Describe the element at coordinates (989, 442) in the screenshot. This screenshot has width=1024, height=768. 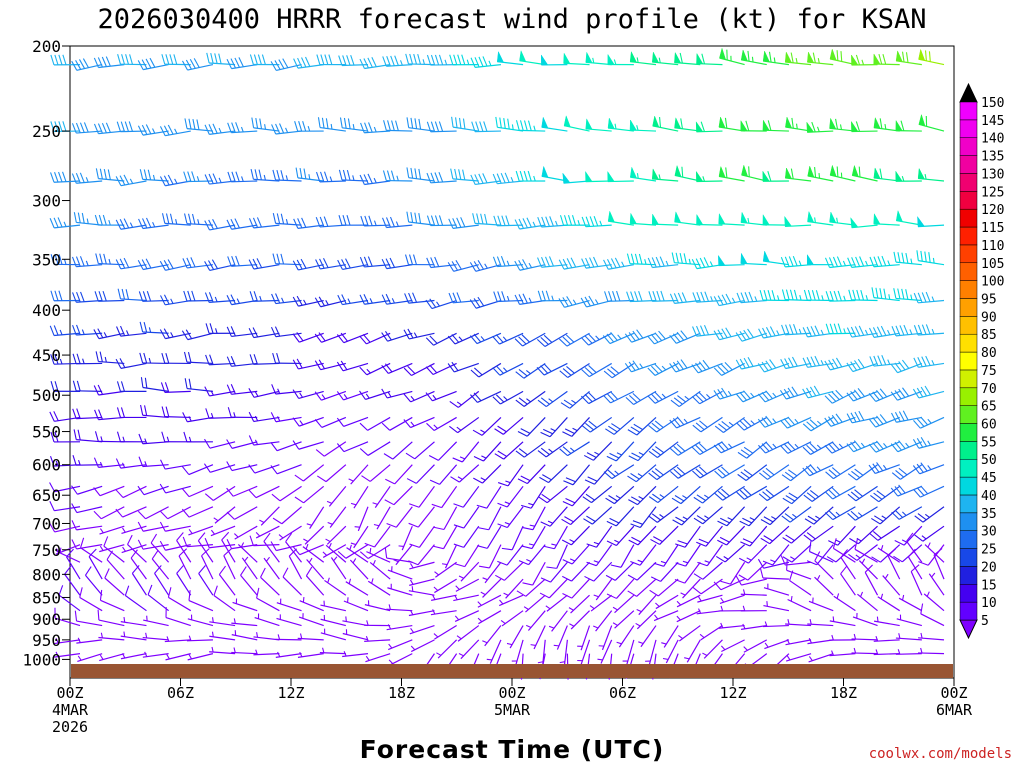
I see `colorbar-label: 55` at that location.